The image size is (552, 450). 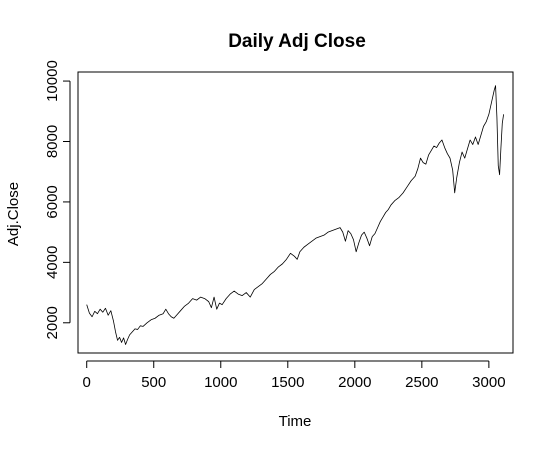 I want to click on x-tick-label: 1000, so click(x=220, y=382).